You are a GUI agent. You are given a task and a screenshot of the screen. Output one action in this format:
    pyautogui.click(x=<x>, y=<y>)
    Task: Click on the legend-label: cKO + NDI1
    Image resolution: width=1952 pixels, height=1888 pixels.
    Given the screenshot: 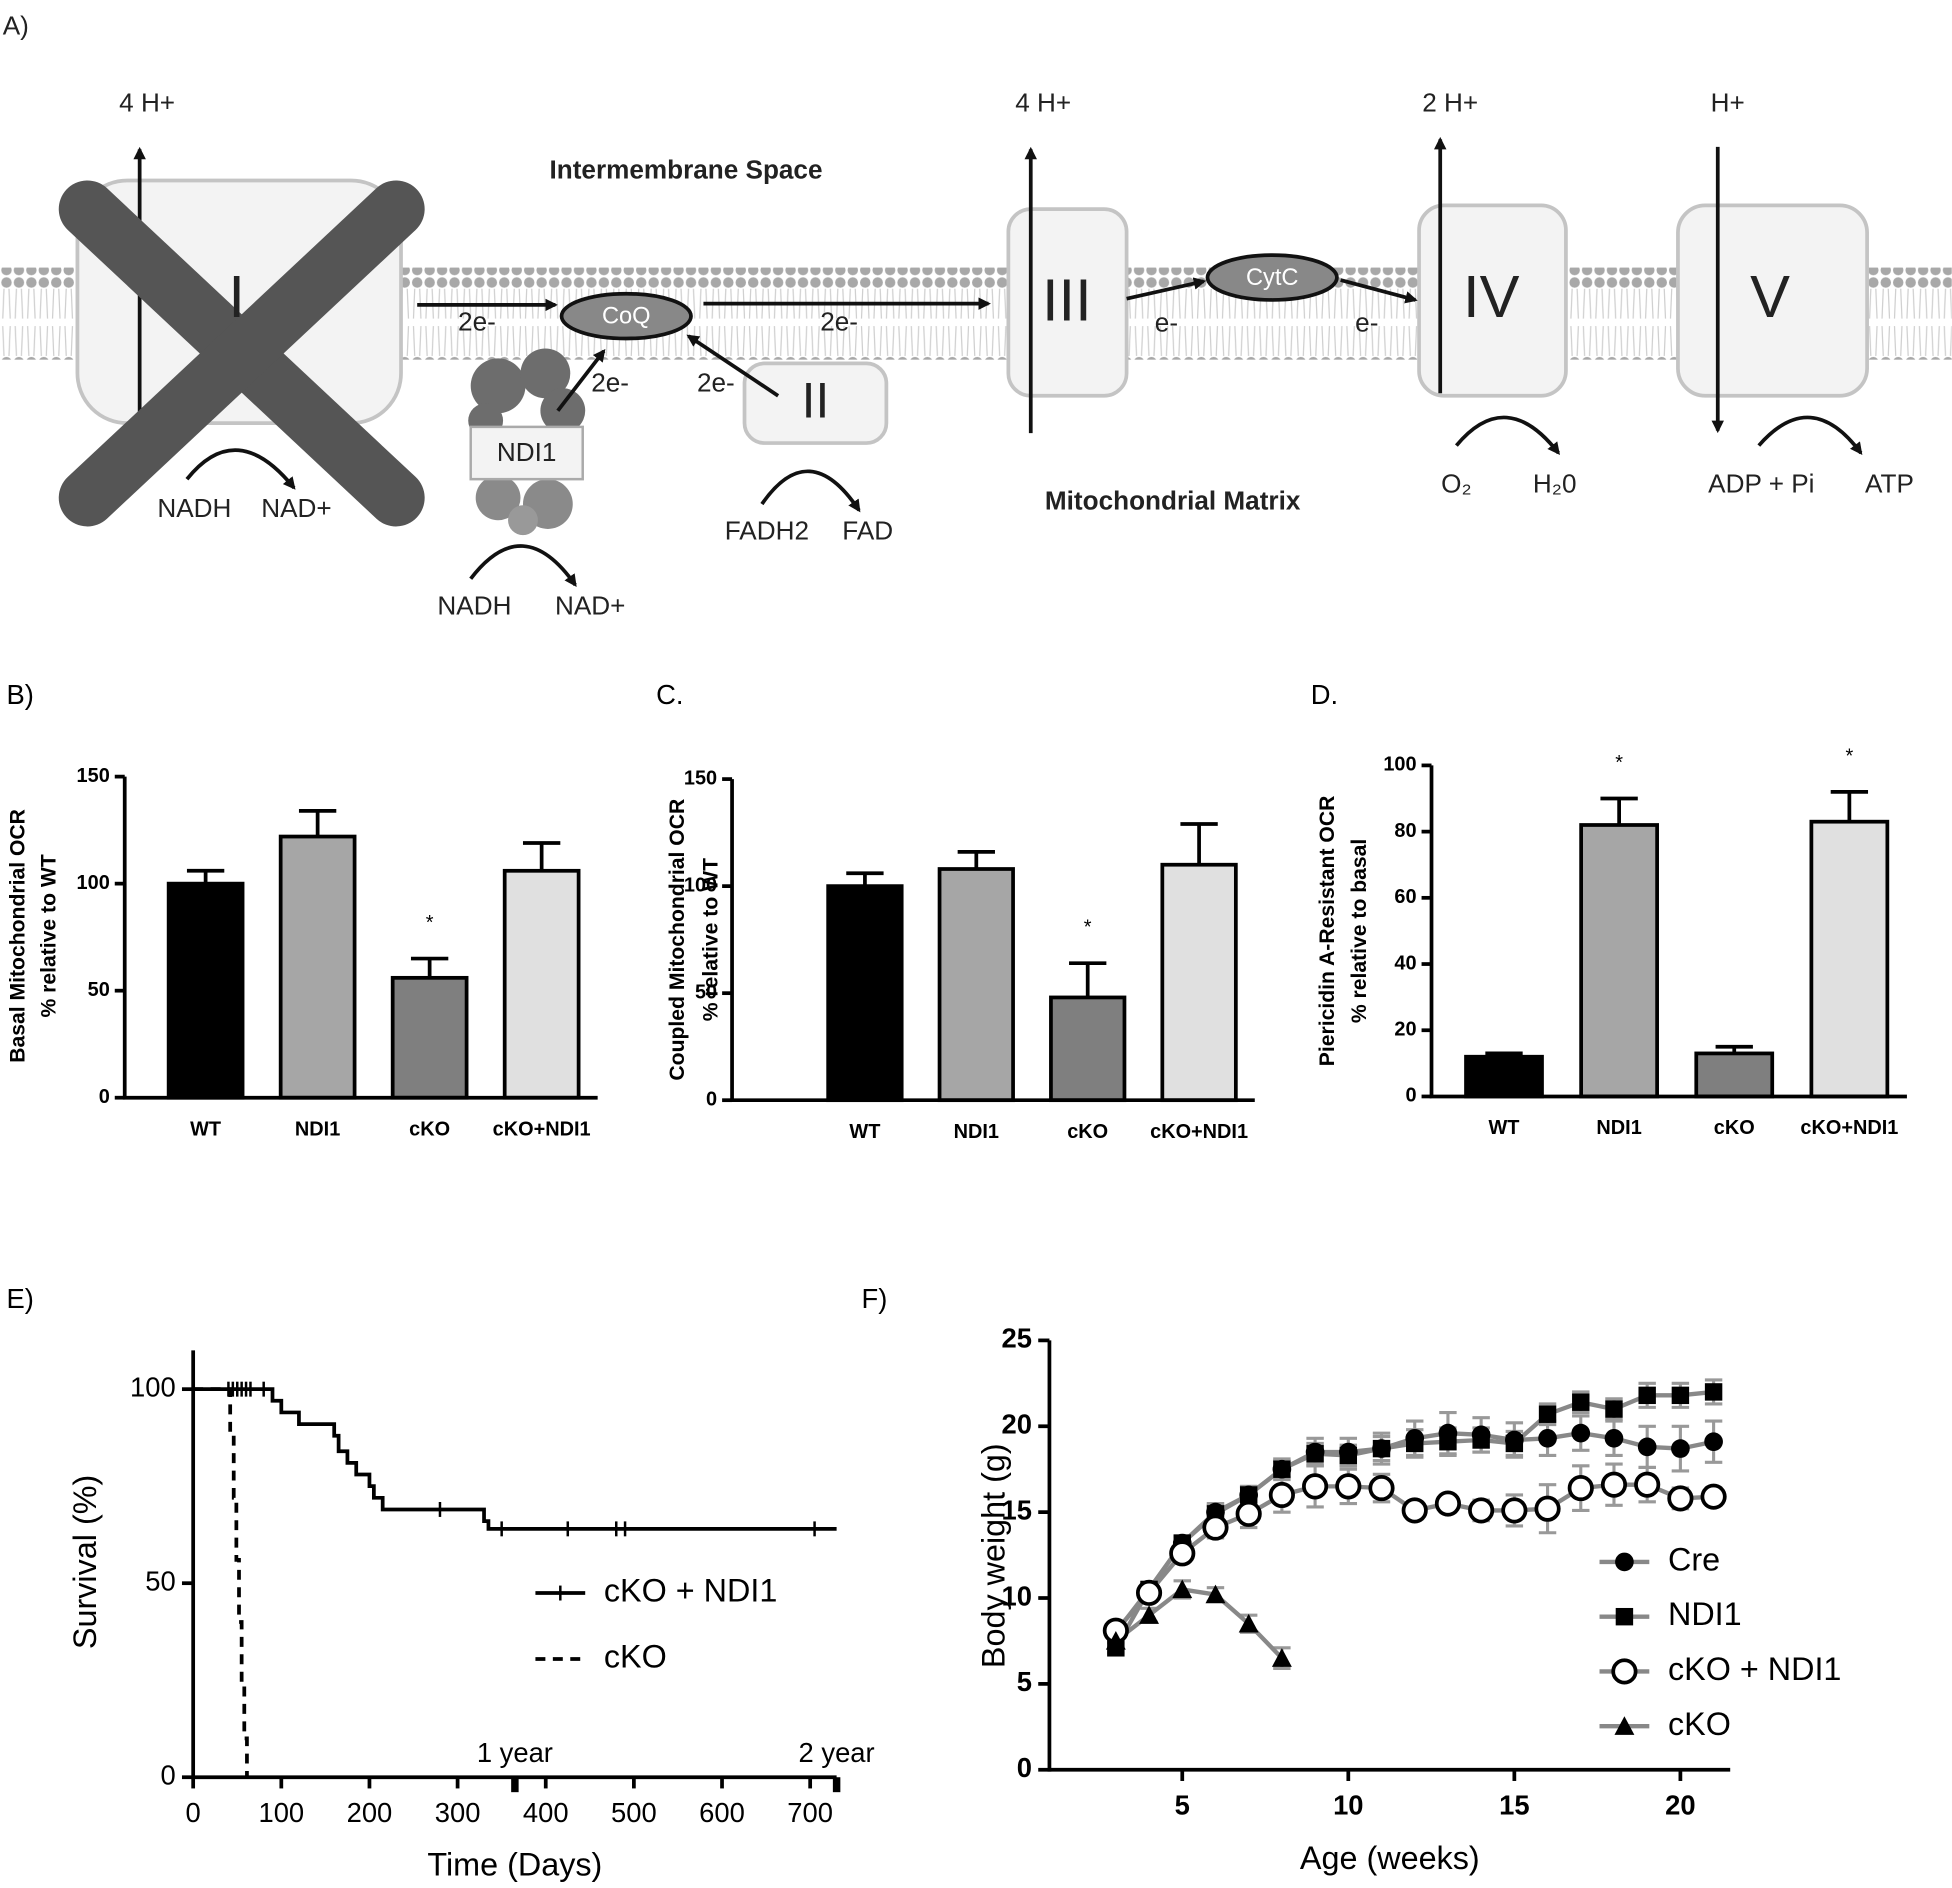 What is the action you would take?
    pyautogui.click(x=1754, y=1669)
    